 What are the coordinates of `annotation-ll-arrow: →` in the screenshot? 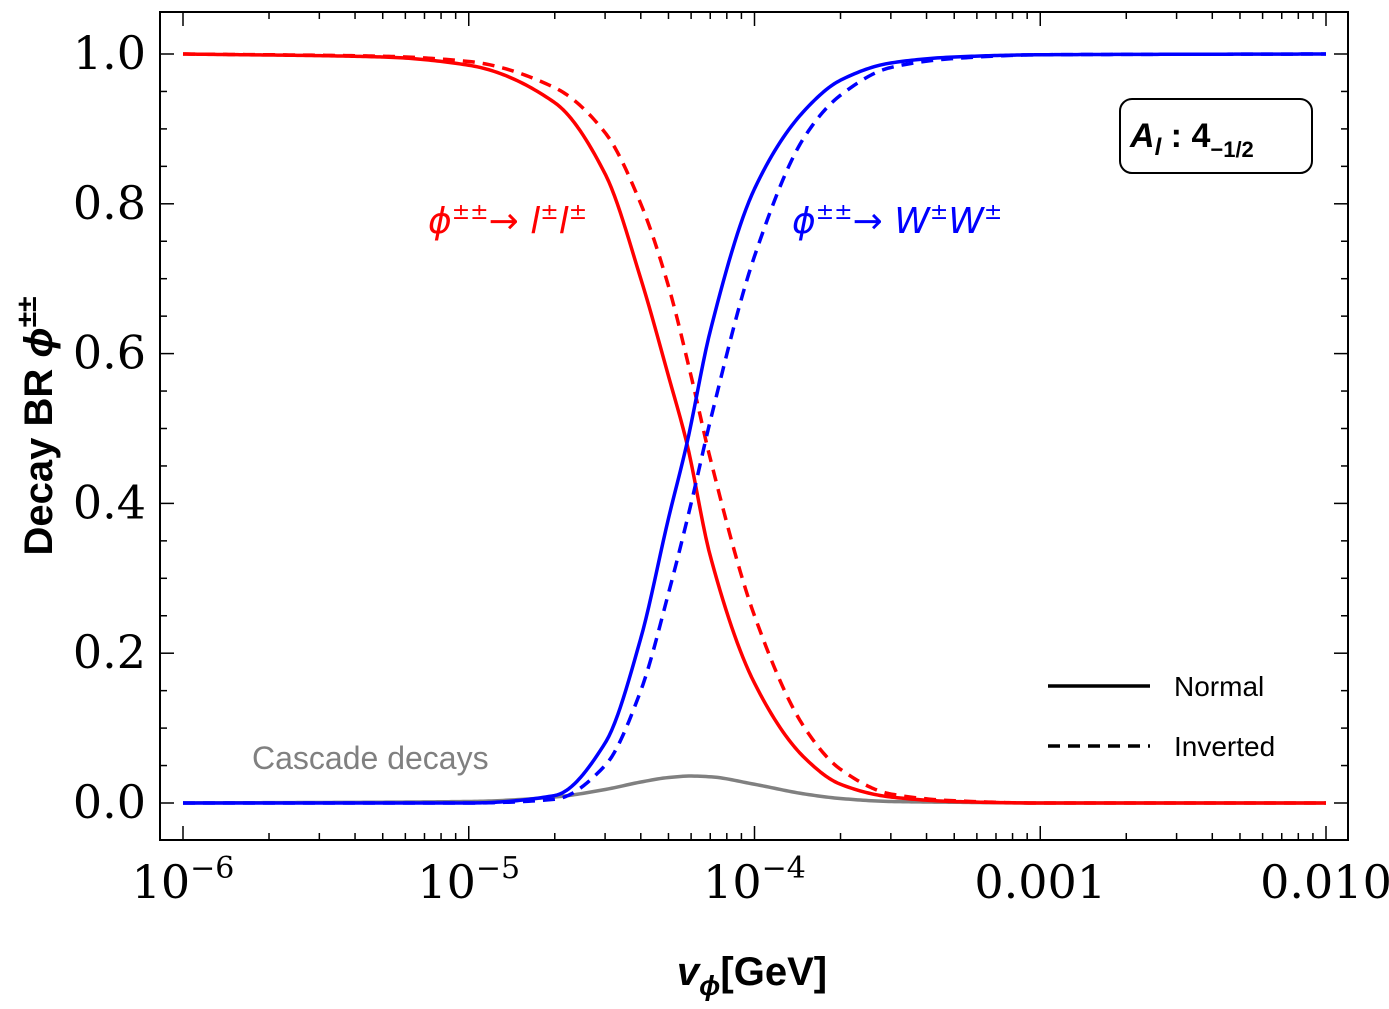 It's located at (510, 221).